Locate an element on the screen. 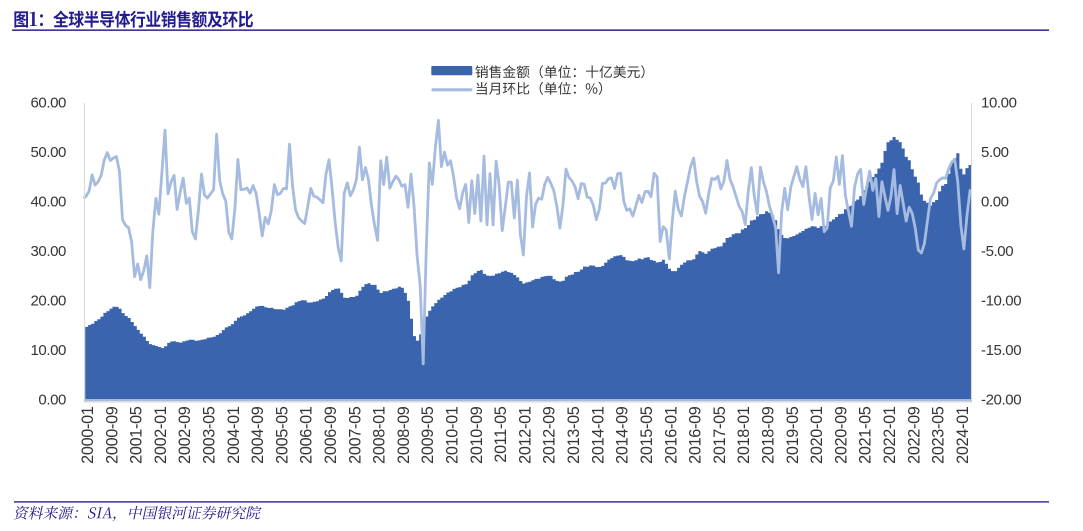 Image resolution: width=1083 pixels, height=531 pixels. svg-text: 2011-05 is located at coordinates (501, 434).